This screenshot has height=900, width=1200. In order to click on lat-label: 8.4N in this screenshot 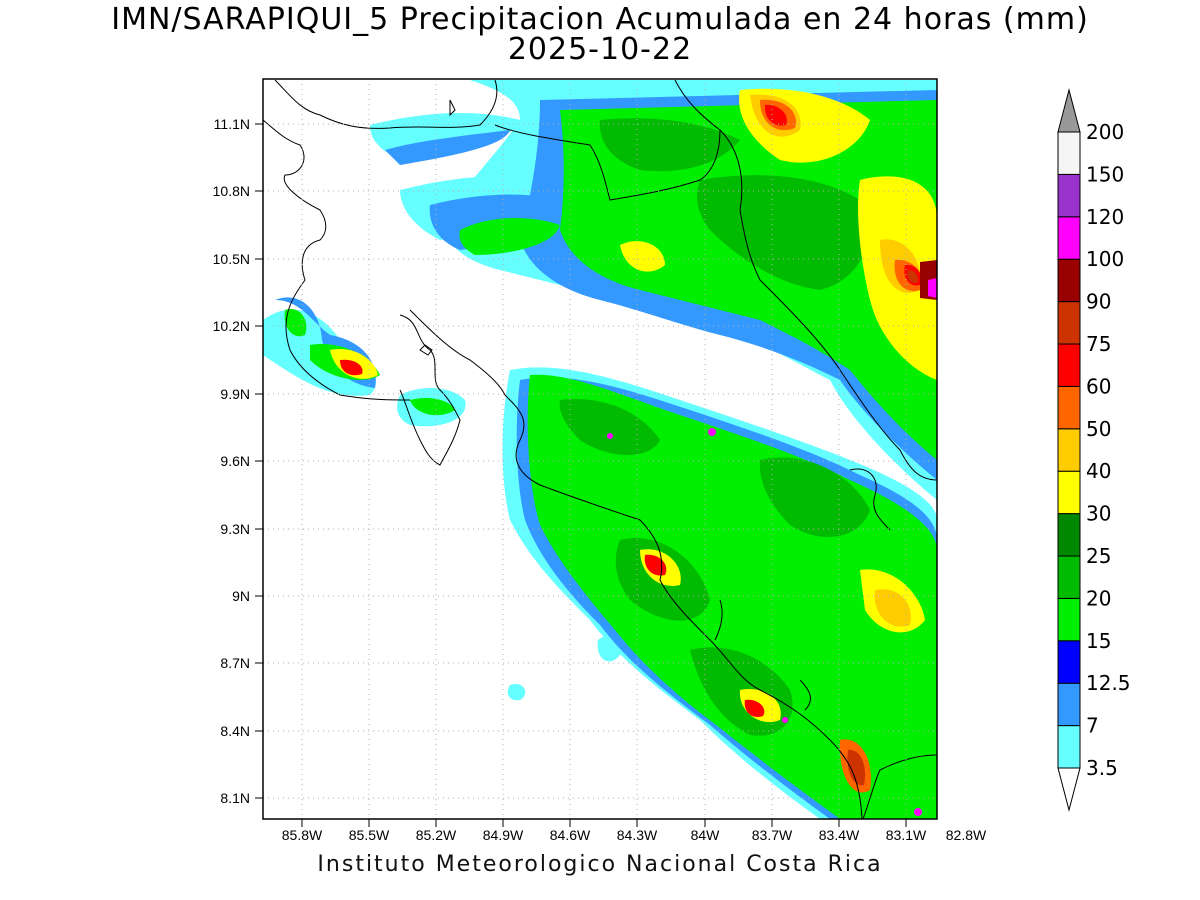, I will do `click(235, 731)`.